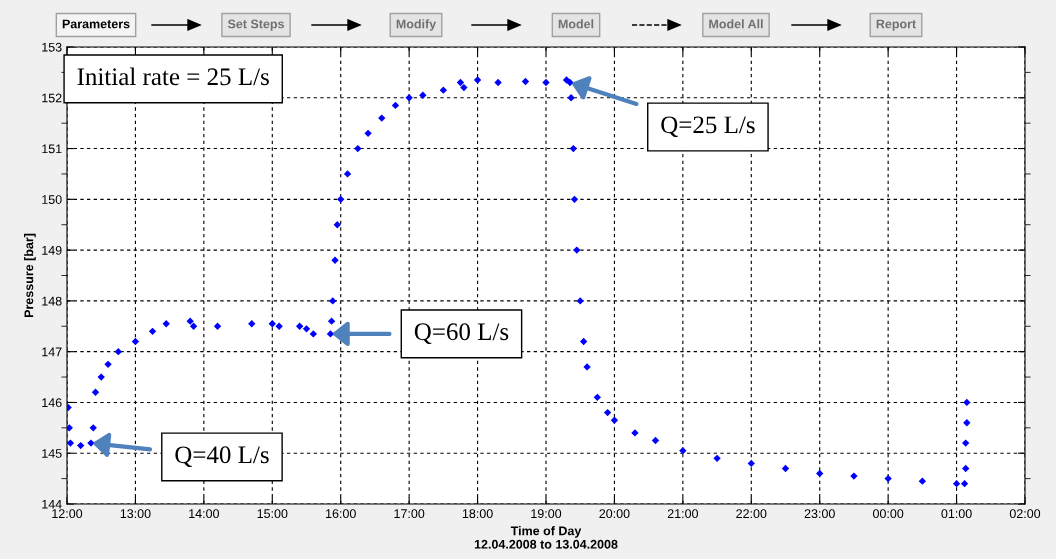  I want to click on y-tick-label: 147, so click(52, 352).